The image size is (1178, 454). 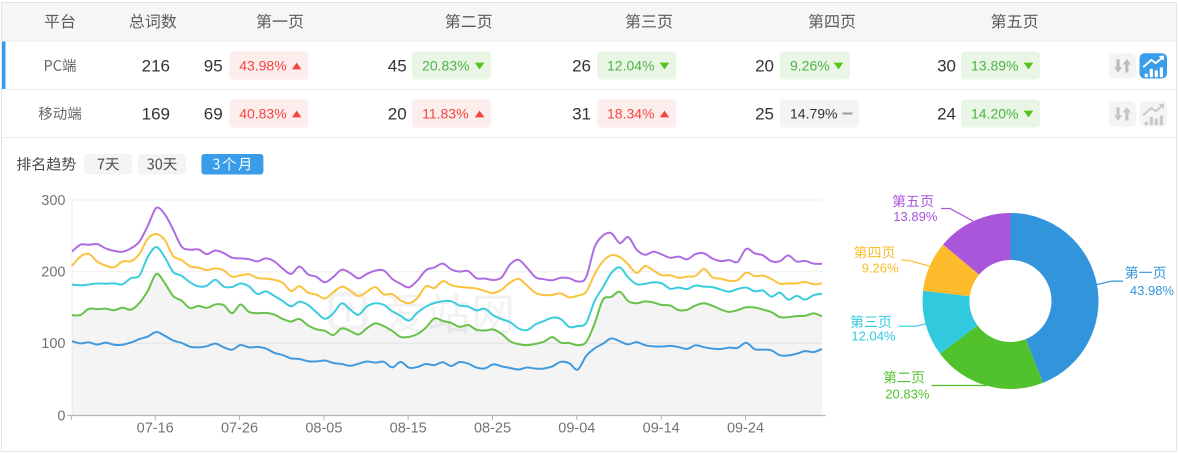 What do you see at coordinates (581, 114) in the screenshot?
I see `svg-text: 31` at bounding box center [581, 114].